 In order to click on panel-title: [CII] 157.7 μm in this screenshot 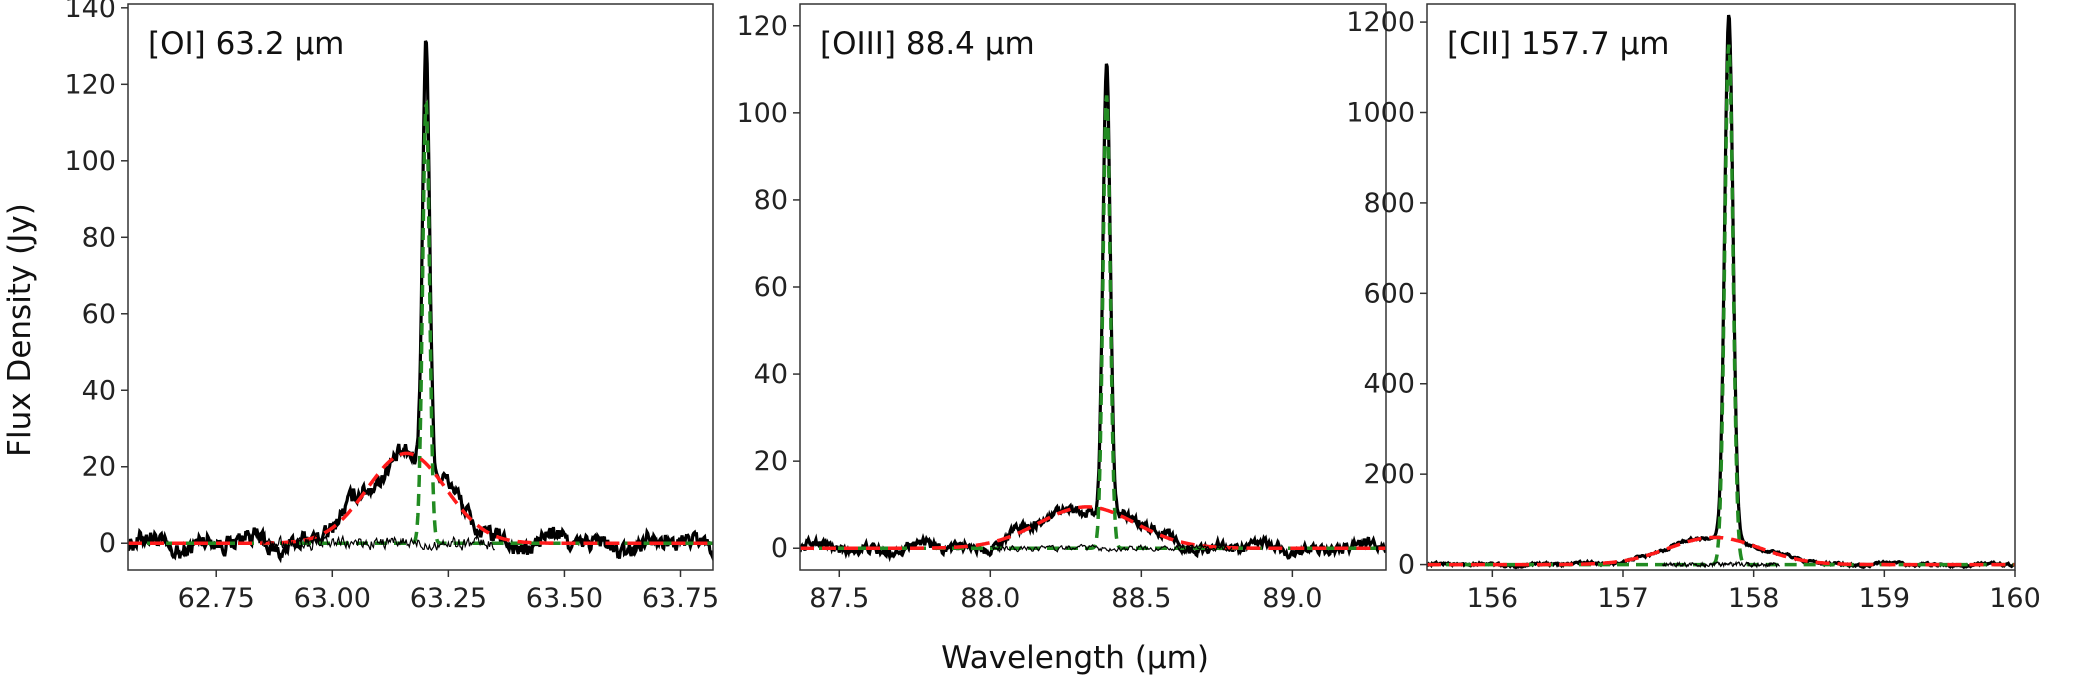, I will do `click(1558, 44)`.